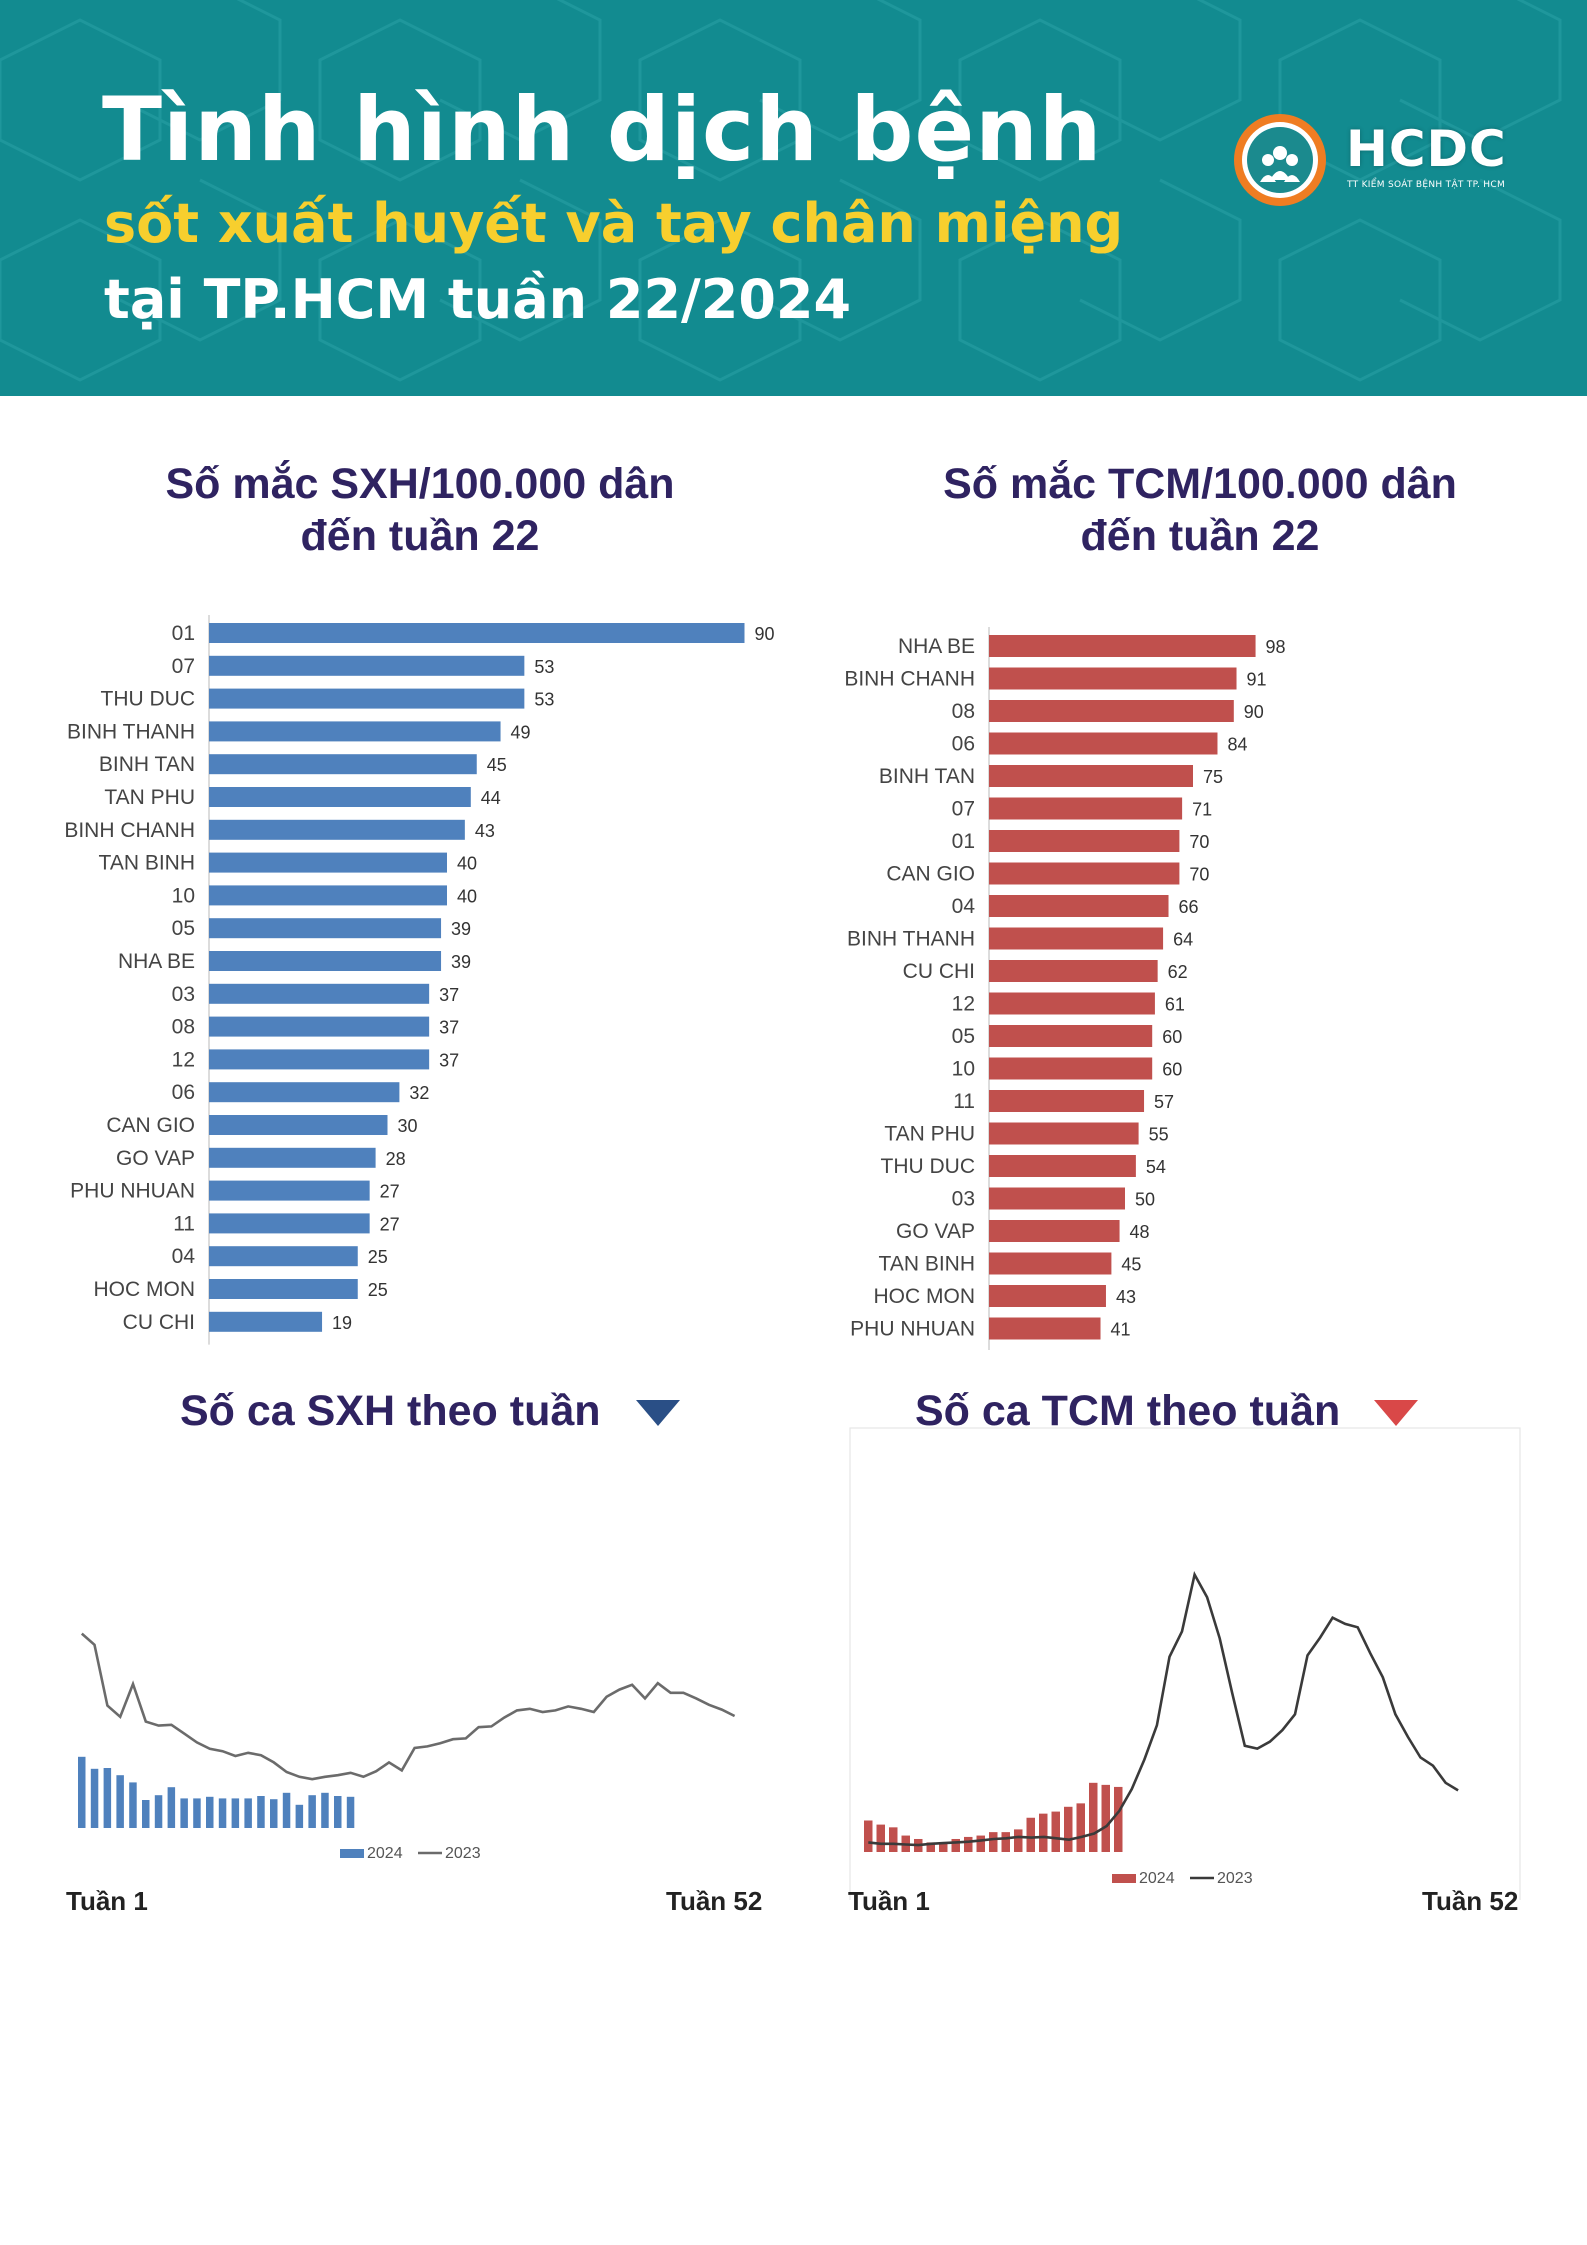  Describe the element at coordinates (1163, 1708) in the screenshot. I see `series-2023-line` at that location.